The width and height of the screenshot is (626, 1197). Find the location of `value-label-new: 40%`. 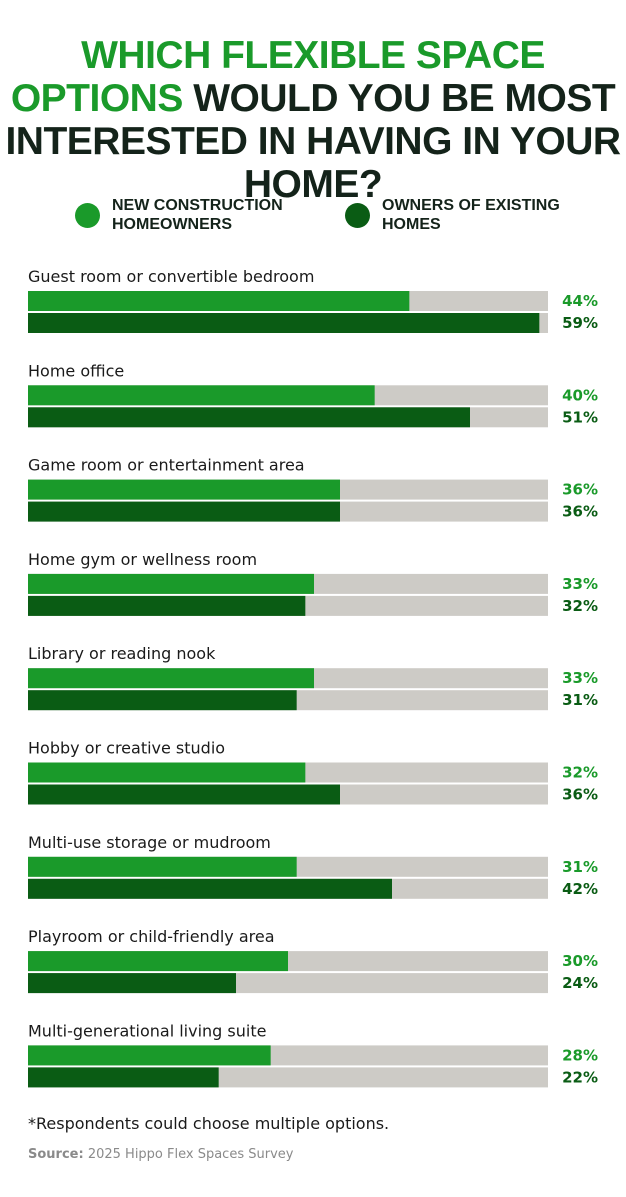

value-label-new: 40% is located at coordinates (580, 395).